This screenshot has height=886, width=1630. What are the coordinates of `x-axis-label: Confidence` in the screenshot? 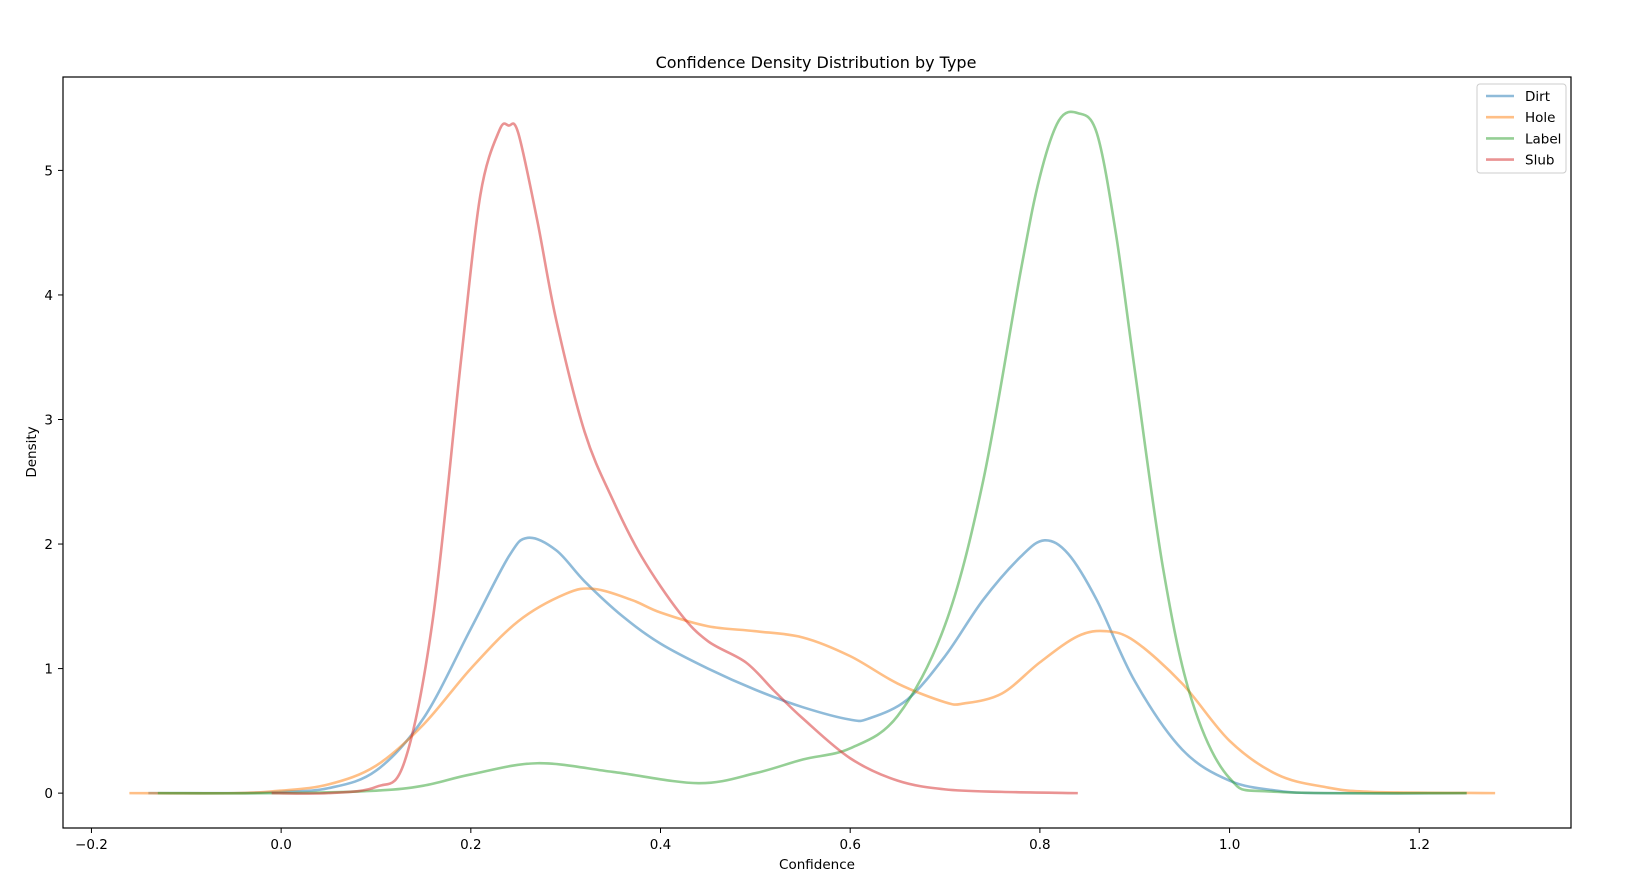 It's located at (817, 865).